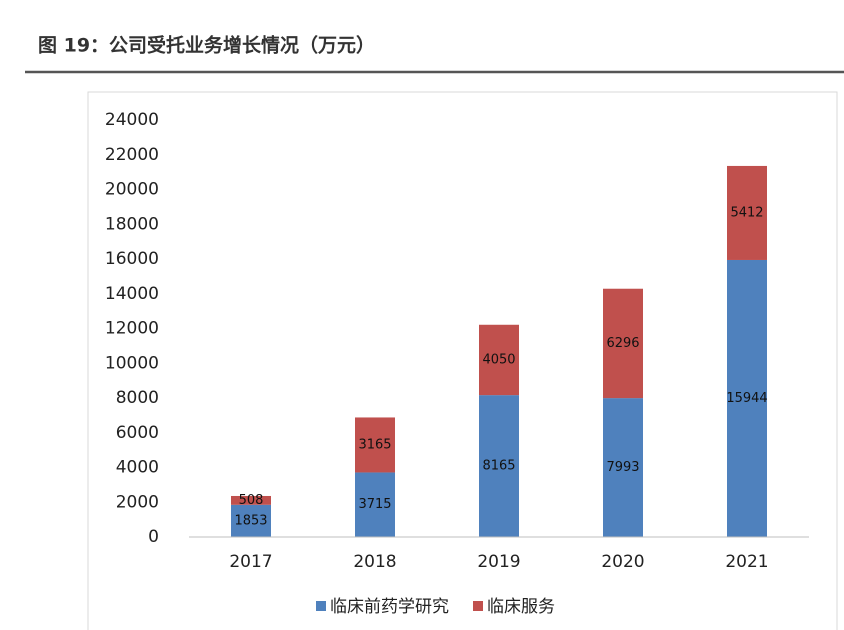 The width and height of the screenshot is (844, 630). What do you see at coordinates (132, 259) in the screenshot?
I see `y-tick-label: 16000` at bounding box center [132, 259].